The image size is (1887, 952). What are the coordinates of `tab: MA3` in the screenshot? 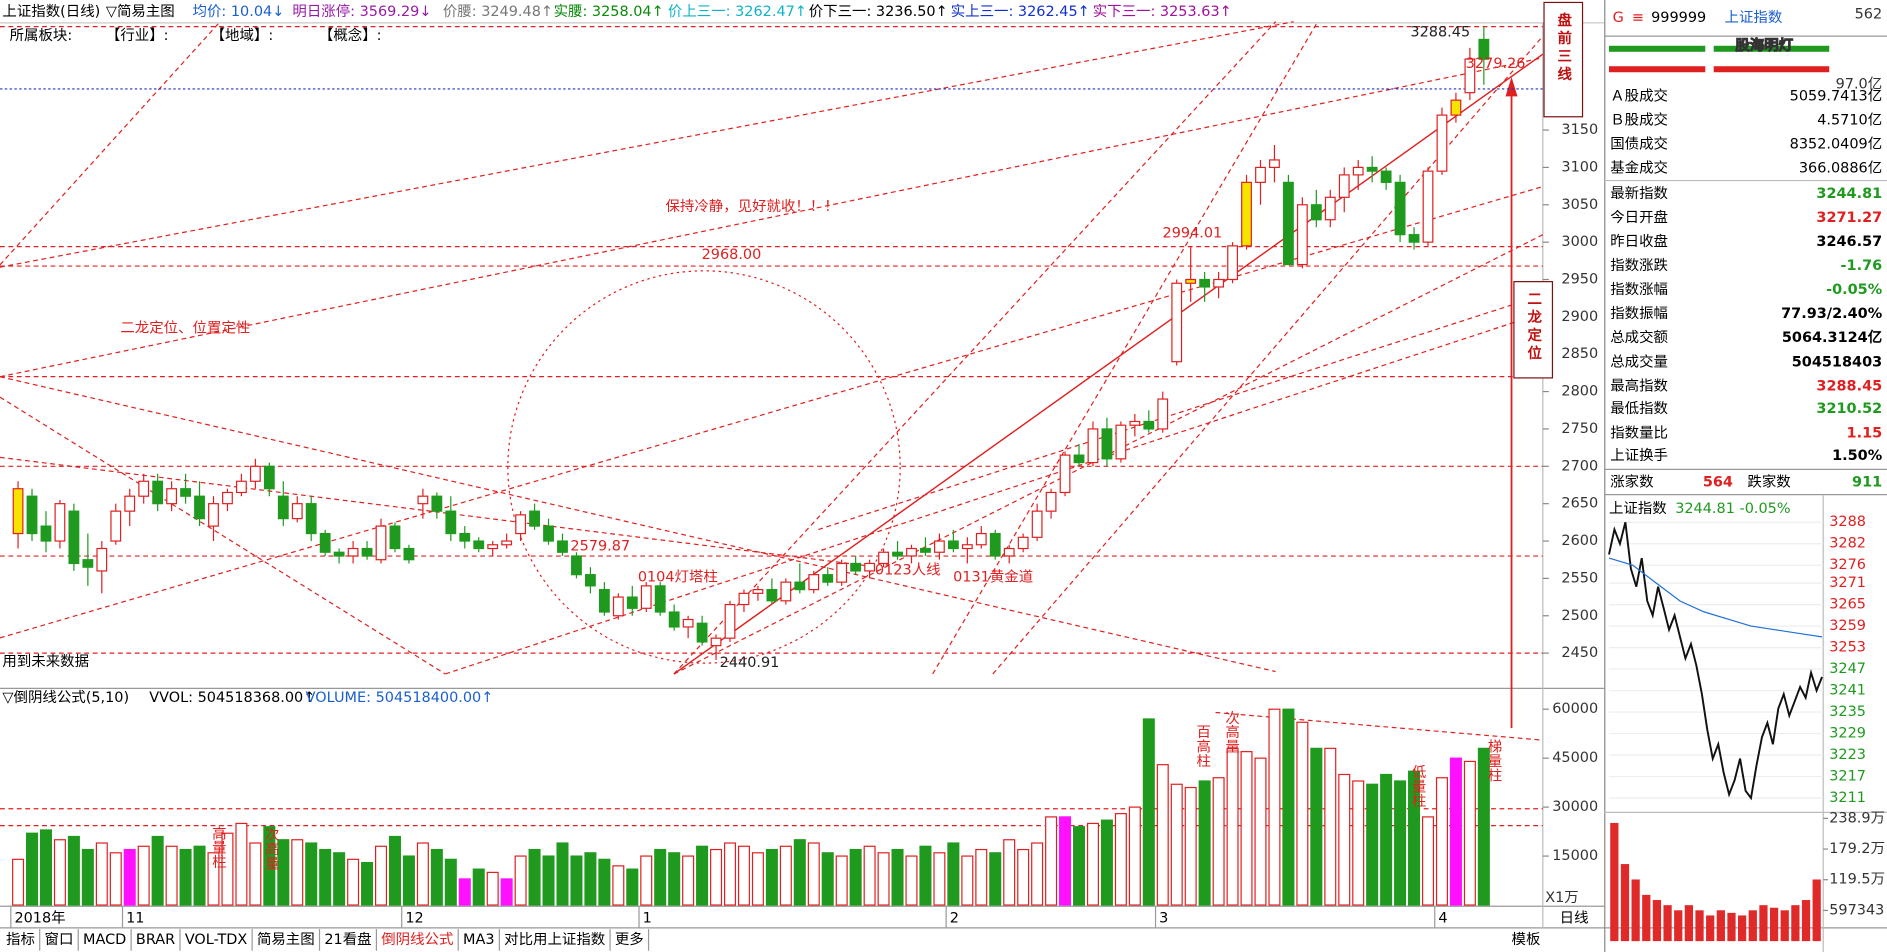 It's located at (479, 940).